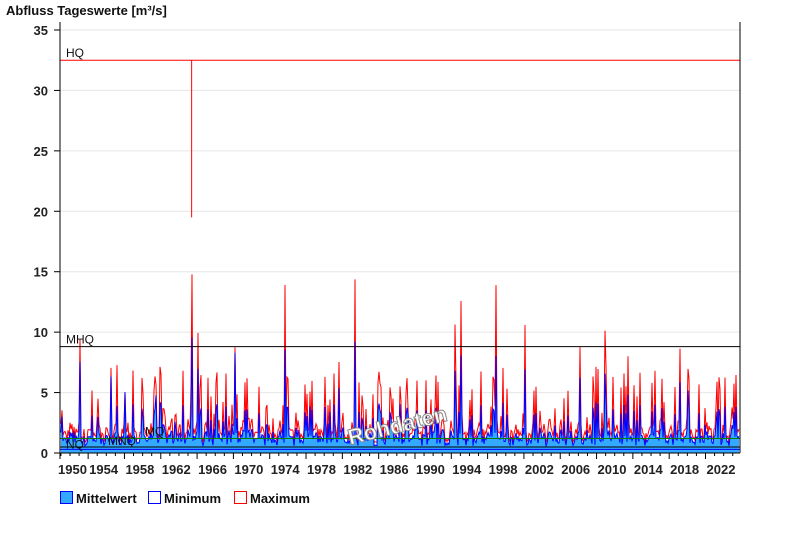 The image size is (800, 550). Describe the element at coordinates (41, 272) in the screenshot. I see `y-tick-label: 15` at that location.